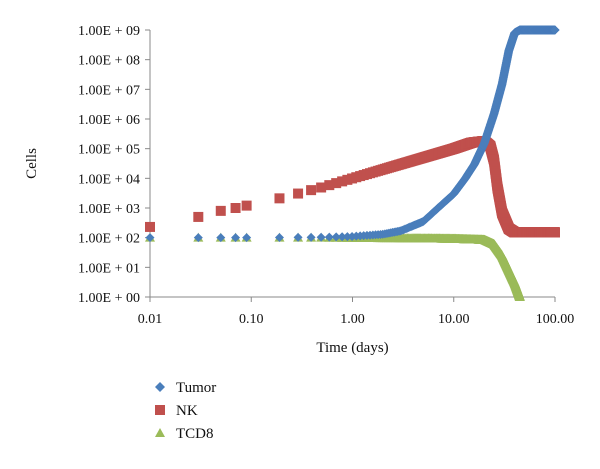 Image resolution: width=600 pixels, height=469 pixels. What do you see at coordinates (335, 266) in the screenshot?
I see `series-tcd8` at bounding box center [335, 266].